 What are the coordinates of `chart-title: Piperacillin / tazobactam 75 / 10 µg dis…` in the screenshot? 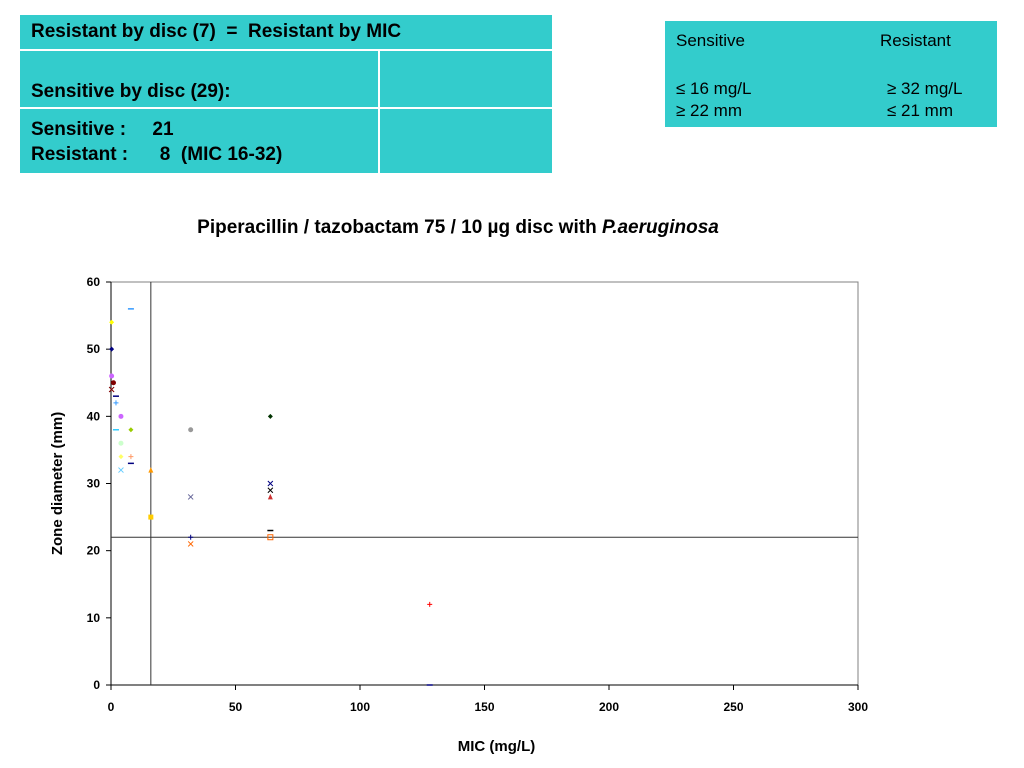 It's located at (458, 228).